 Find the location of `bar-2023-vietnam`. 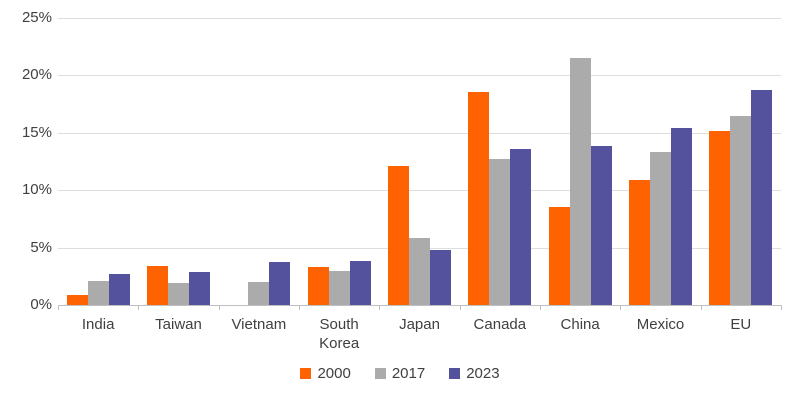

bar-2023-vietnam is located at coordinates (280, 283).